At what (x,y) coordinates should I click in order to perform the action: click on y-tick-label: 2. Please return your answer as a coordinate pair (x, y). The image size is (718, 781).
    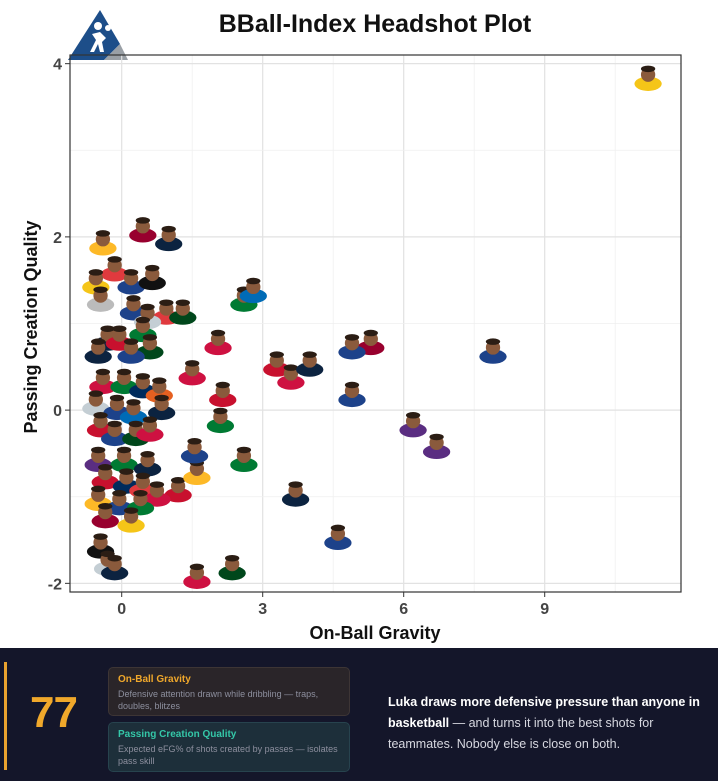
    Looking at the image, I should click on (57, 238).